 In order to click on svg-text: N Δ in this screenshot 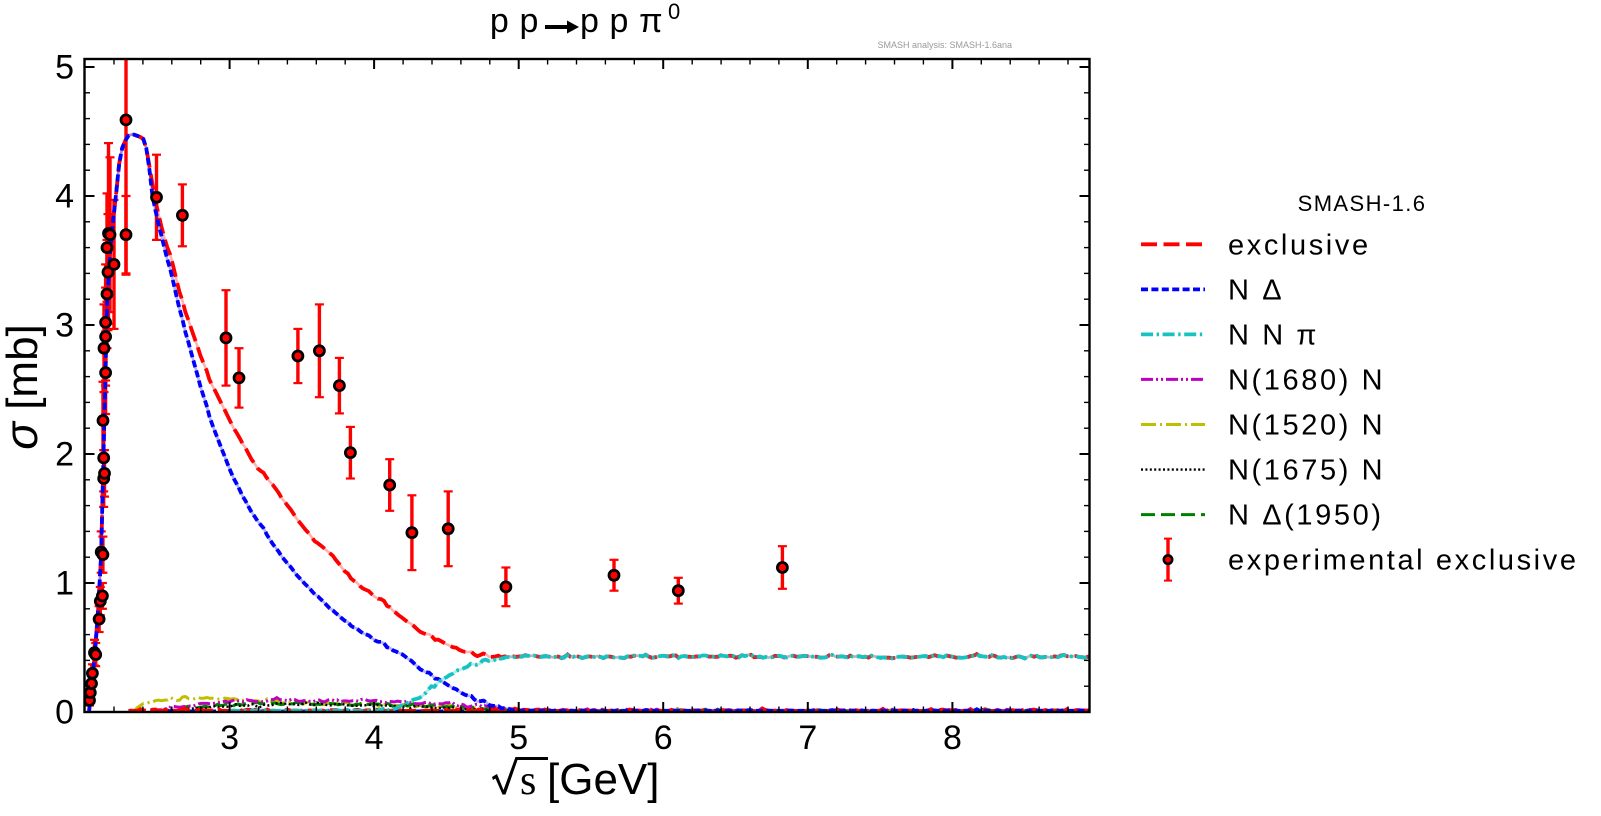, I will do `click(1256, 290)`.